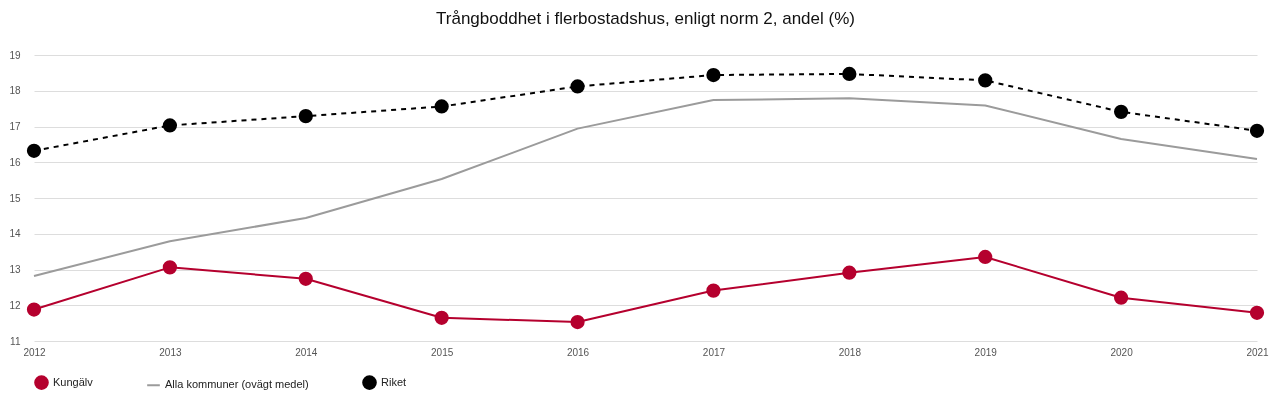  Describe the element at coordinates (15, 162) in the screenshot. I see `y-tick-label: 16` at that location.